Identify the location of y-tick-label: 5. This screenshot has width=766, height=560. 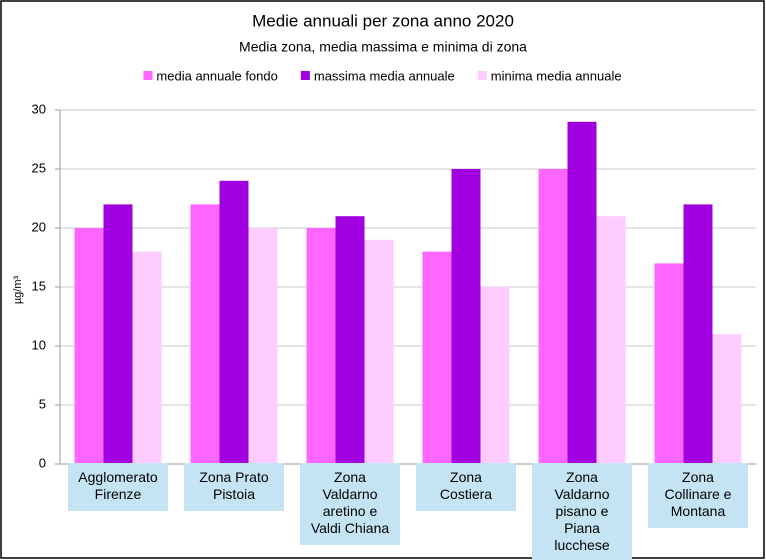
(42, 403).